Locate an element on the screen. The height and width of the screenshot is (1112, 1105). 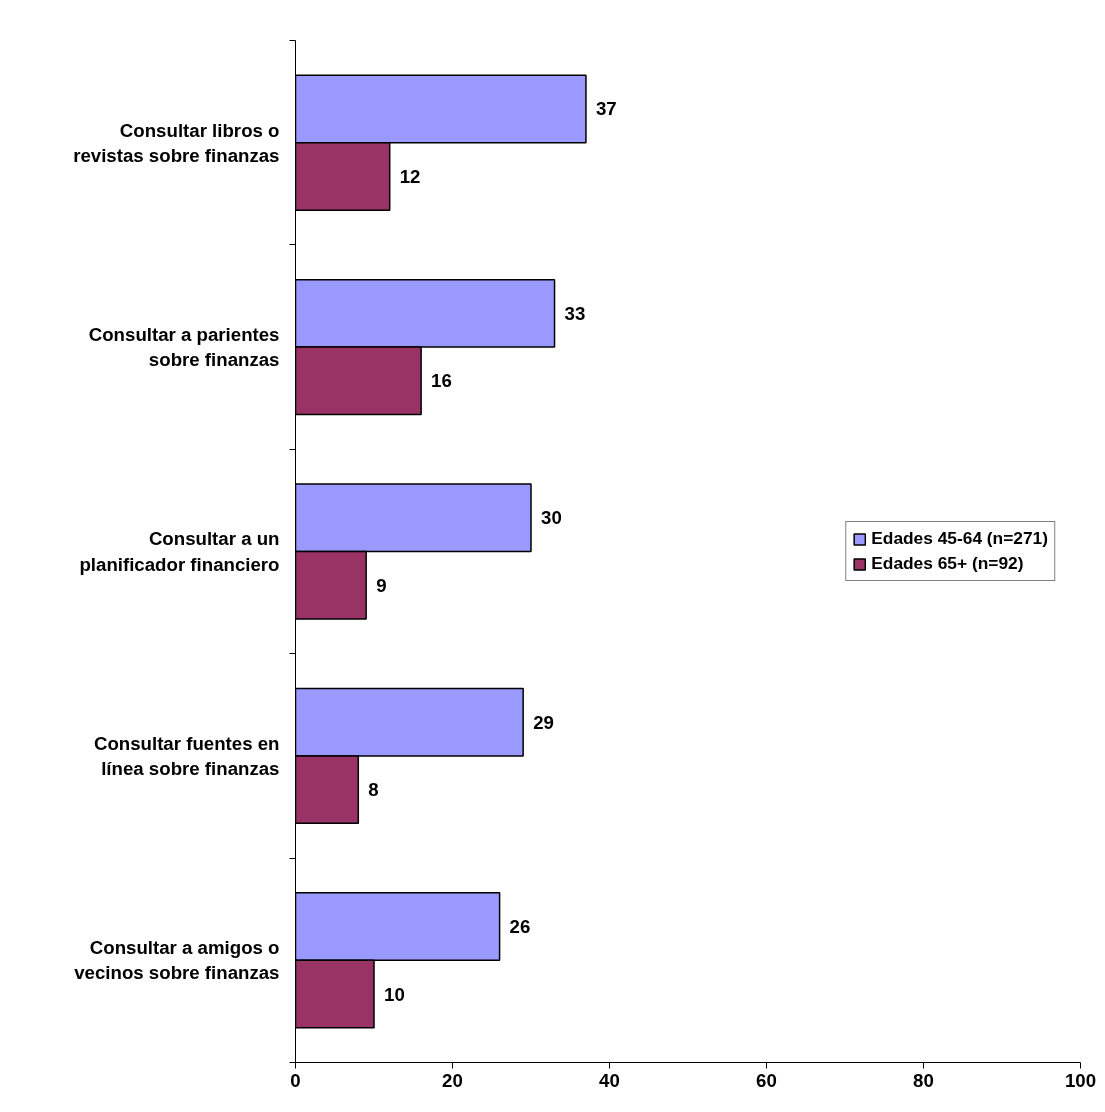
data-label: 29 is located at coordinates (543, 722).